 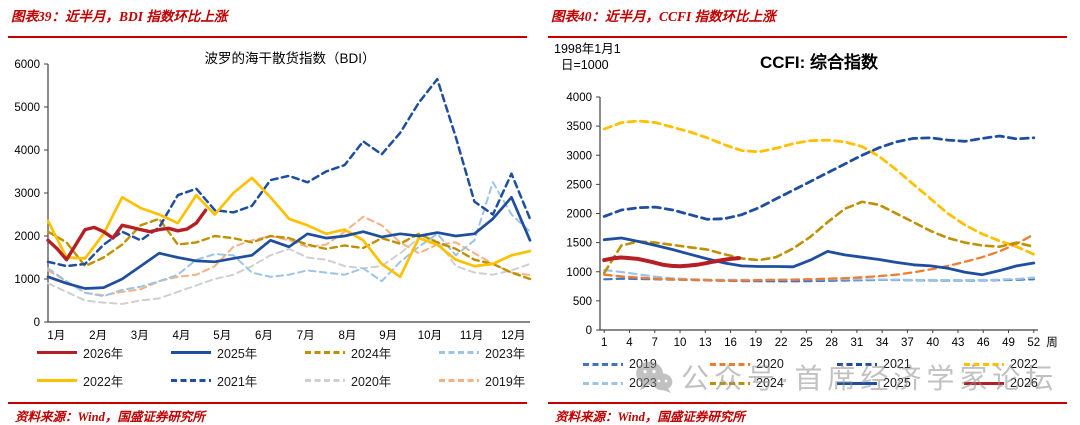 What do you see at coordinates (579, 127) in the screenshot?
I see `y-tick-label: 3500` at bounding box center [579, 127].